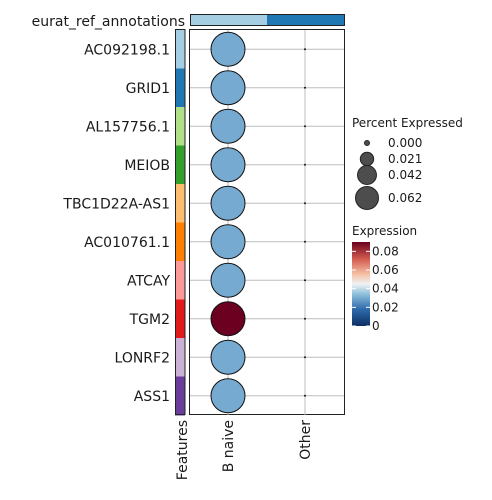  What do you see at coordinates (149, 320) in the screenshot?
I see `gene-label: TGM2` at bounding box center [149, 320].